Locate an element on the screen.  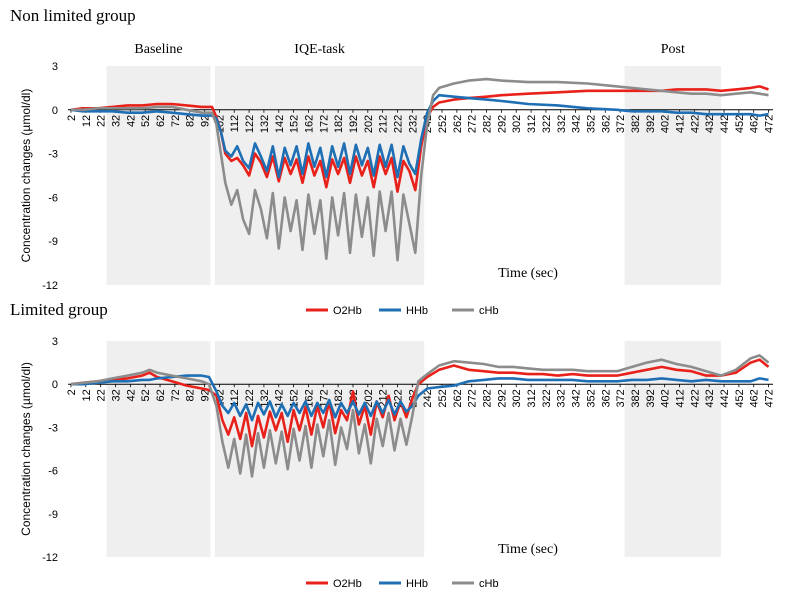
x-tick-nonlimited: 292 is located at coordinates (502, 124).